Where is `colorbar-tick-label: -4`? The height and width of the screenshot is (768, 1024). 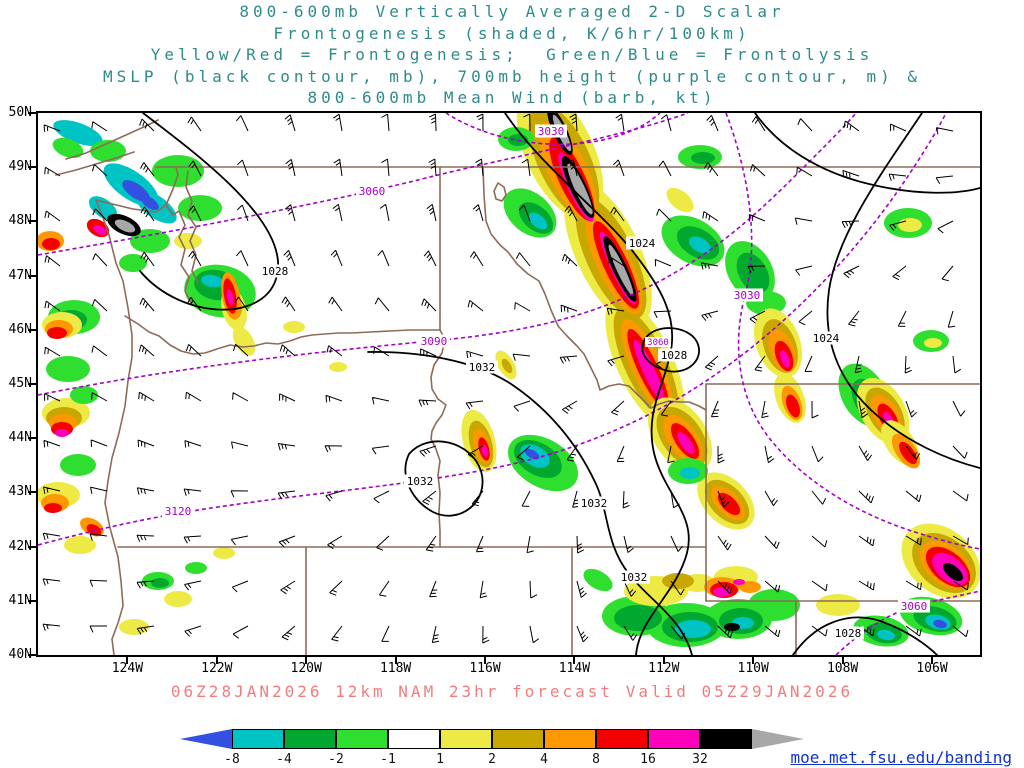 colorbar-tick-label: -4 is located at coordinates (284, 759).